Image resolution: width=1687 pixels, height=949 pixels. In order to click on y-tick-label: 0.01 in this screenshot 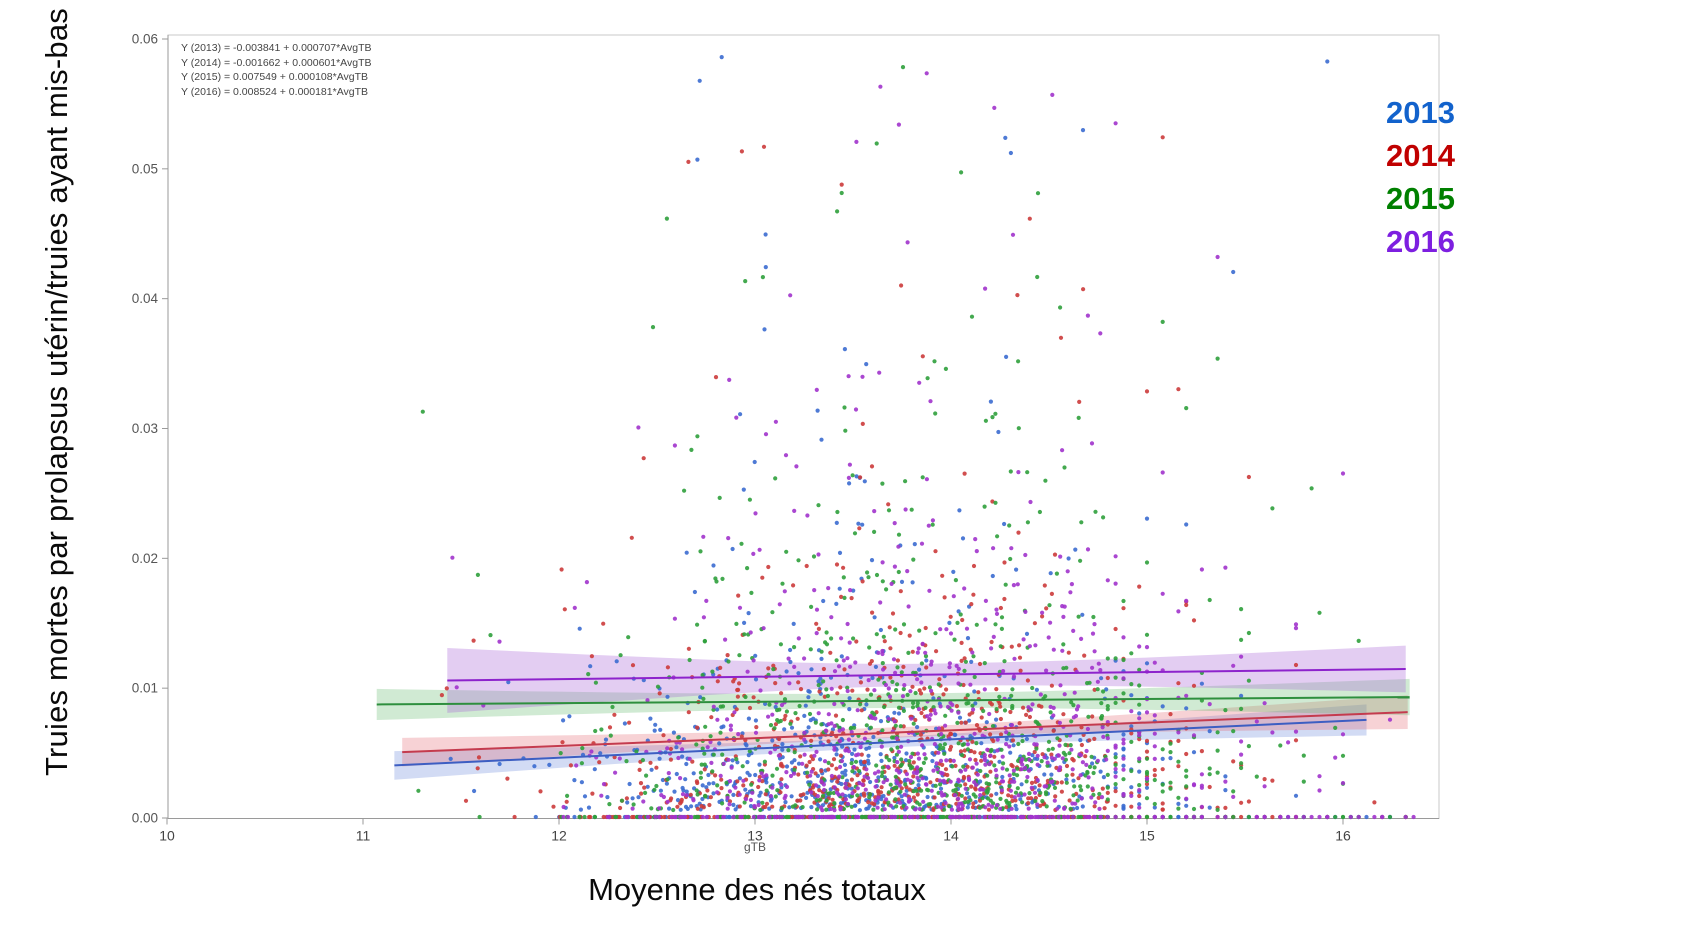, I will do `click(145, 688)`.